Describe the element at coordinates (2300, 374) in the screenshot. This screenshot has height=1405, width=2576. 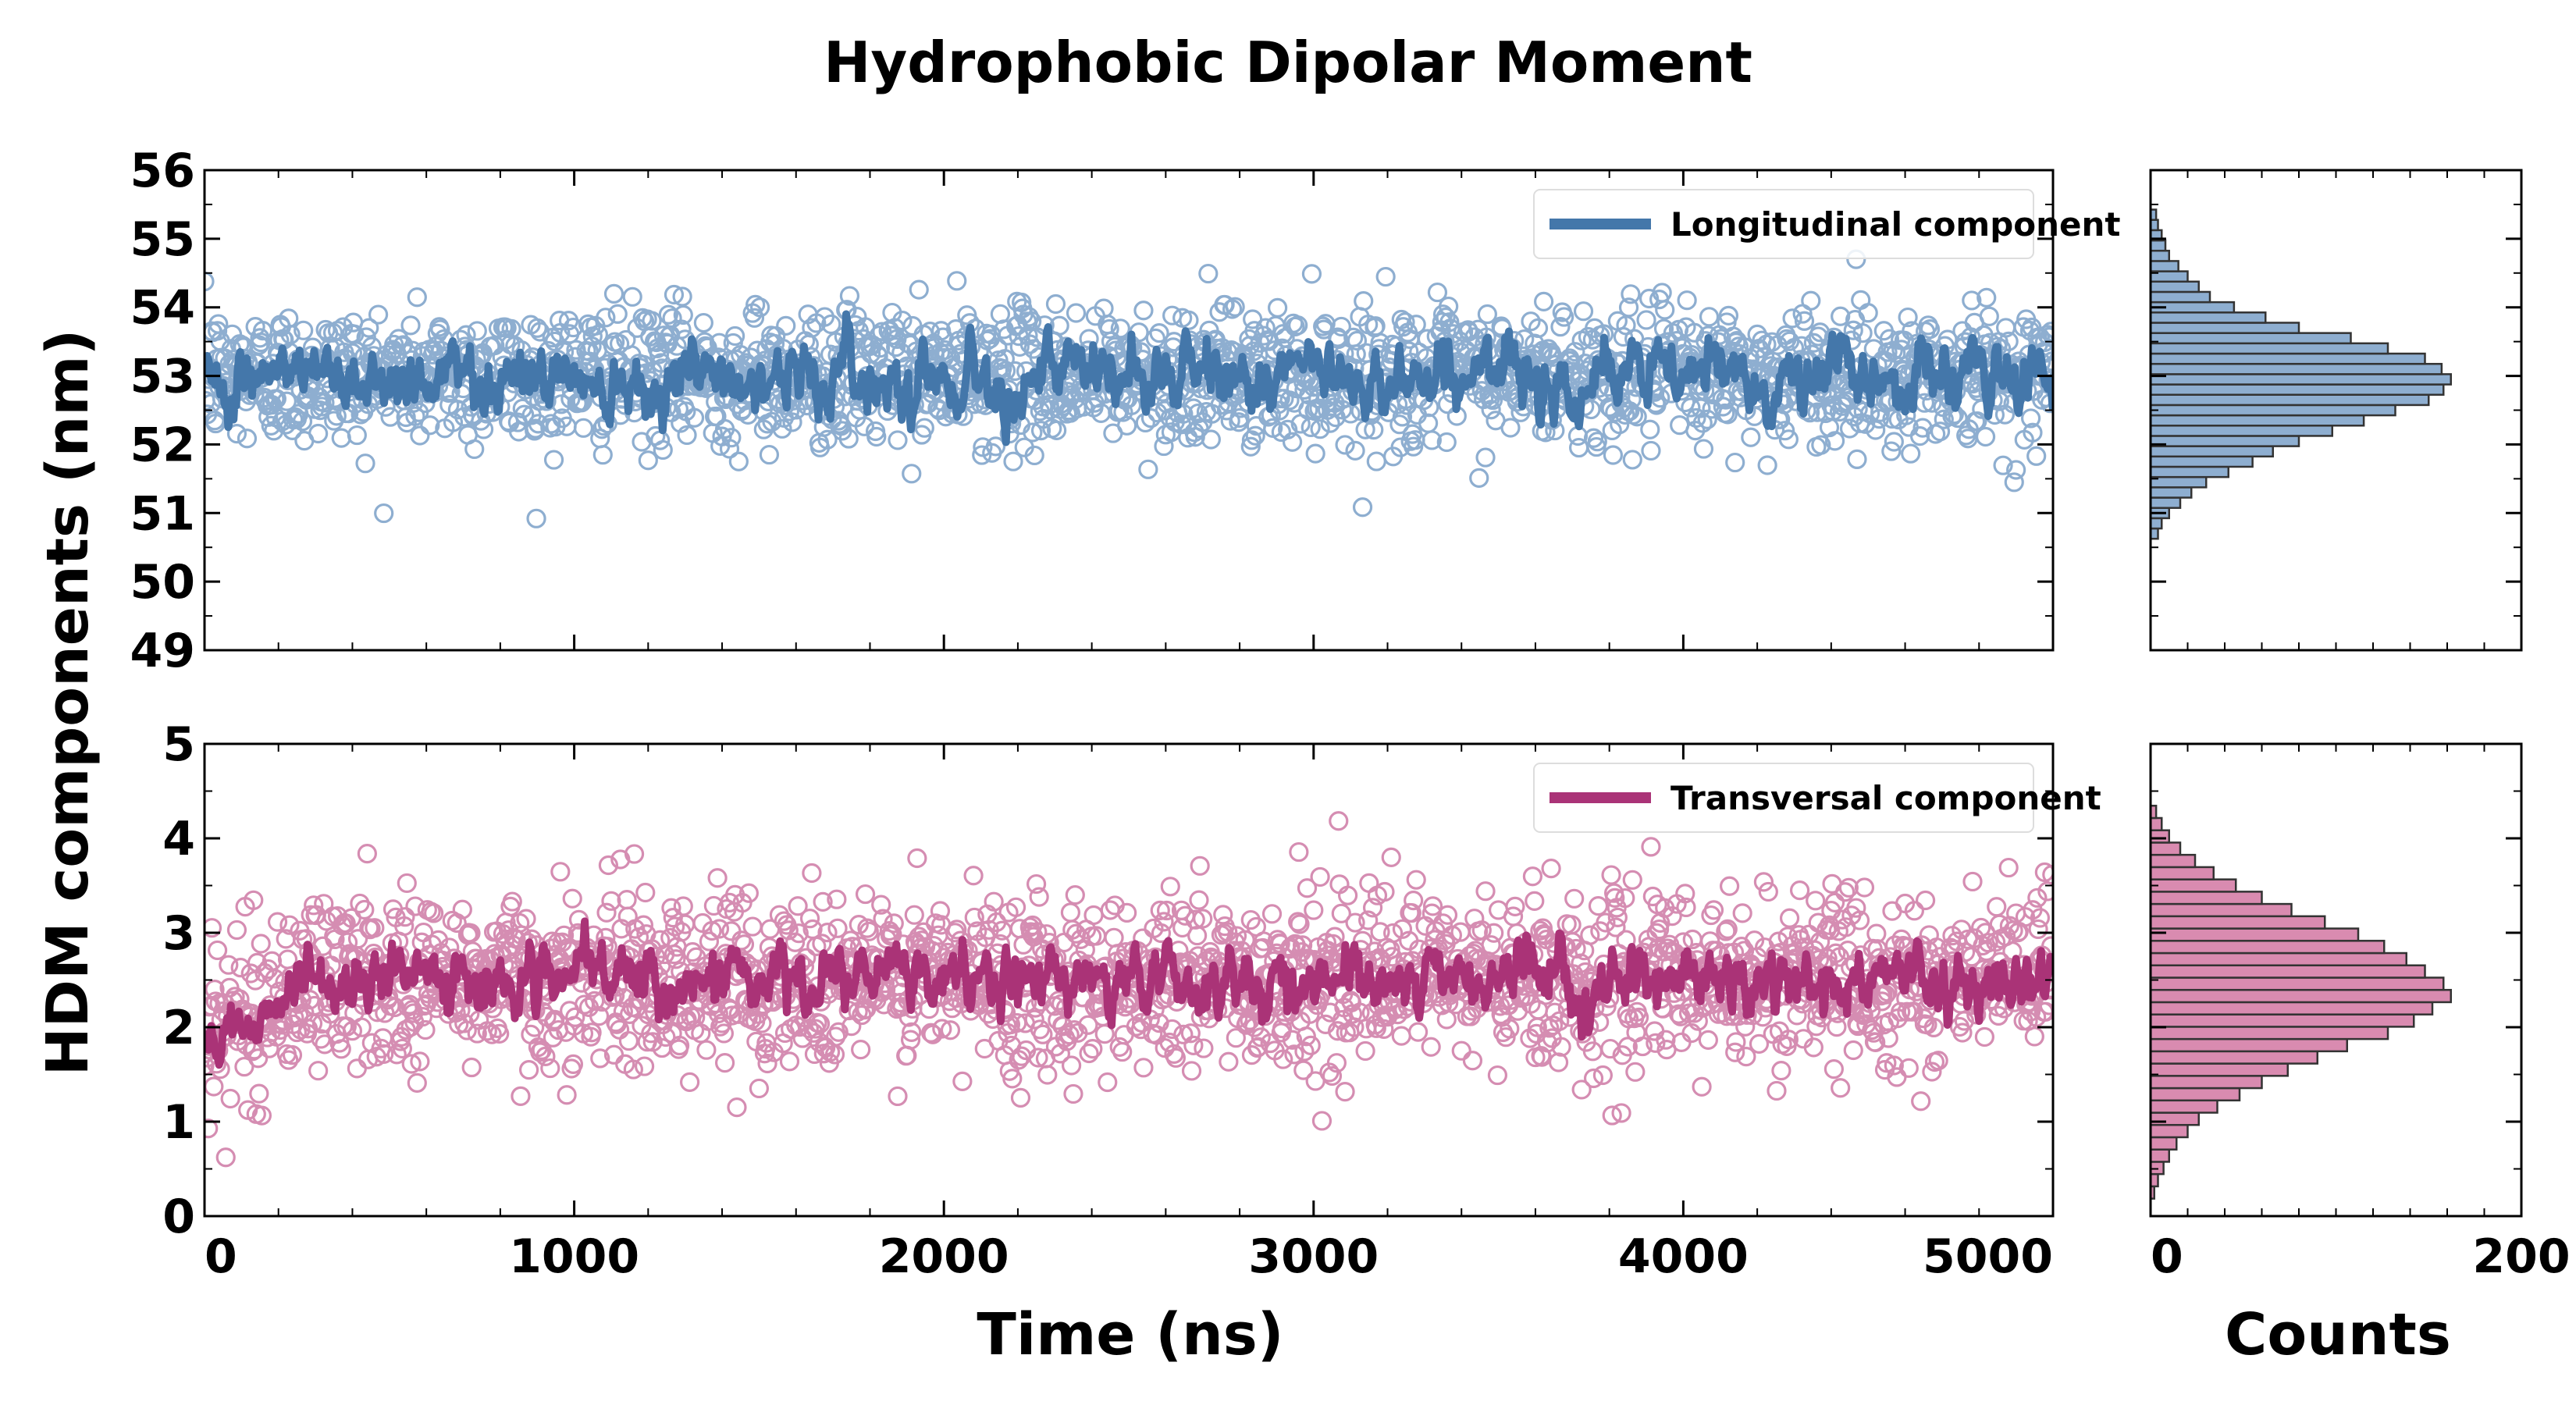
I see `longitudinal-hist-bars` at that location.